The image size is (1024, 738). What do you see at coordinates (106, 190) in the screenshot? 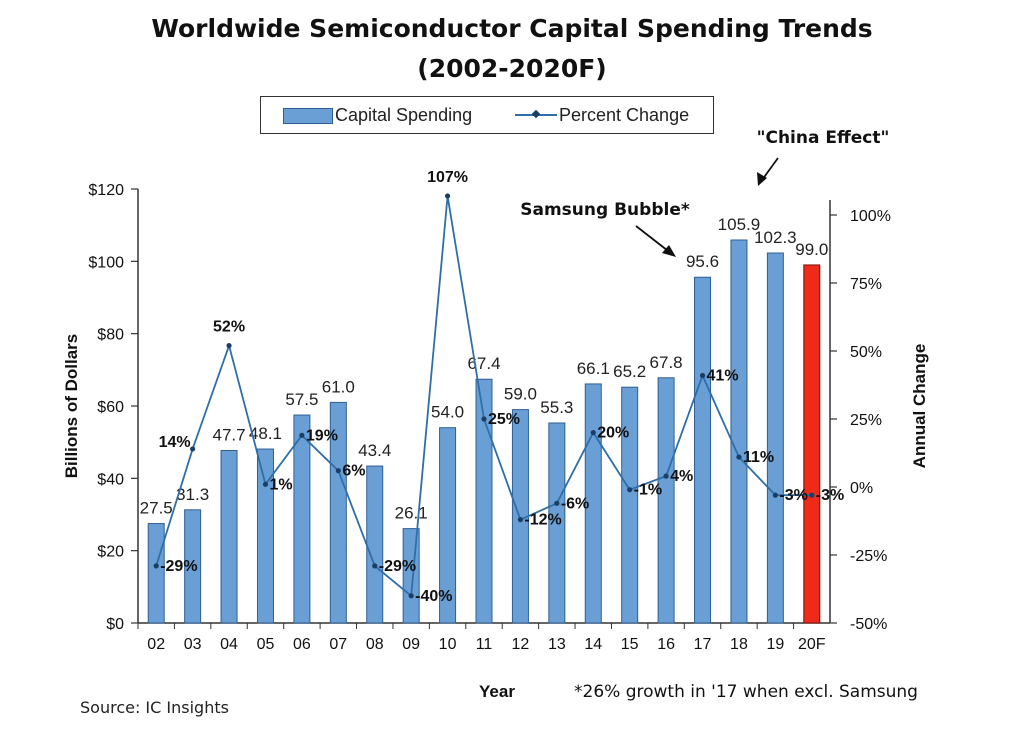
I see `y-tick-label: $120` at bounding box center [106, 190].